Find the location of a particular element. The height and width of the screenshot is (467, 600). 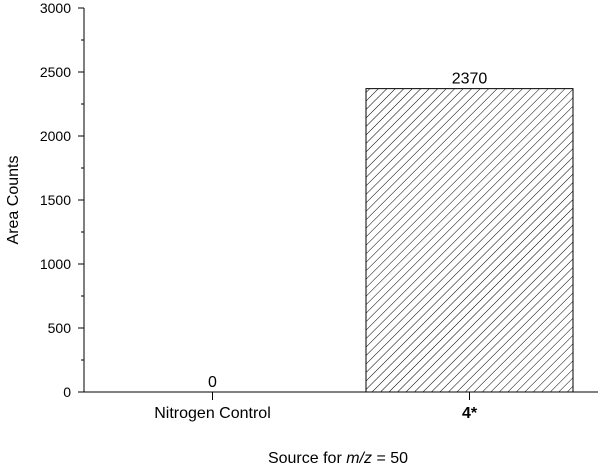

y-tick-label: 2000 is located at coordinates (55, 136).